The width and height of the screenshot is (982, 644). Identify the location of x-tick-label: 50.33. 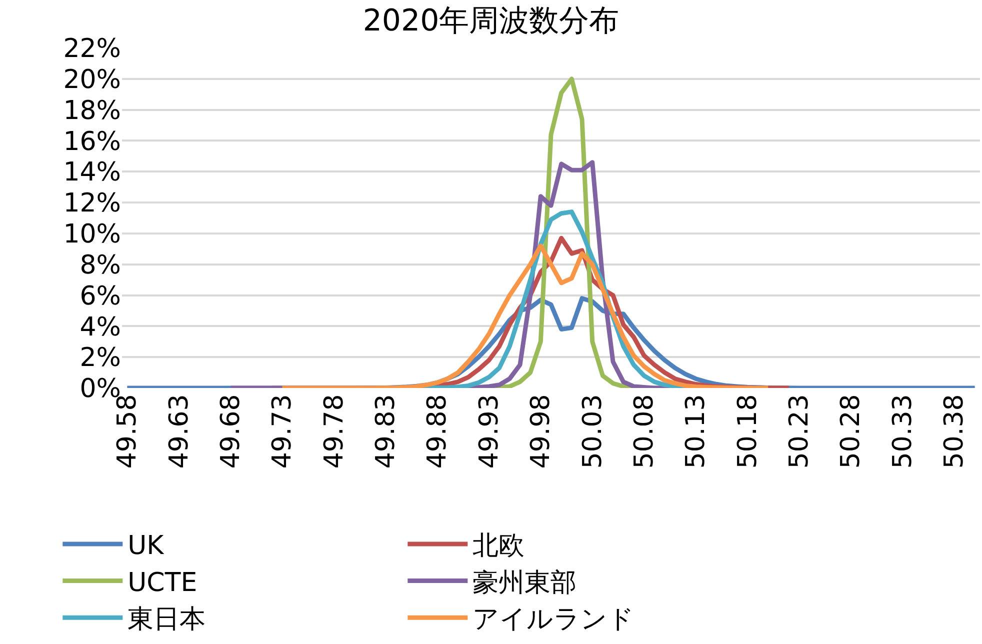
(903, 431).